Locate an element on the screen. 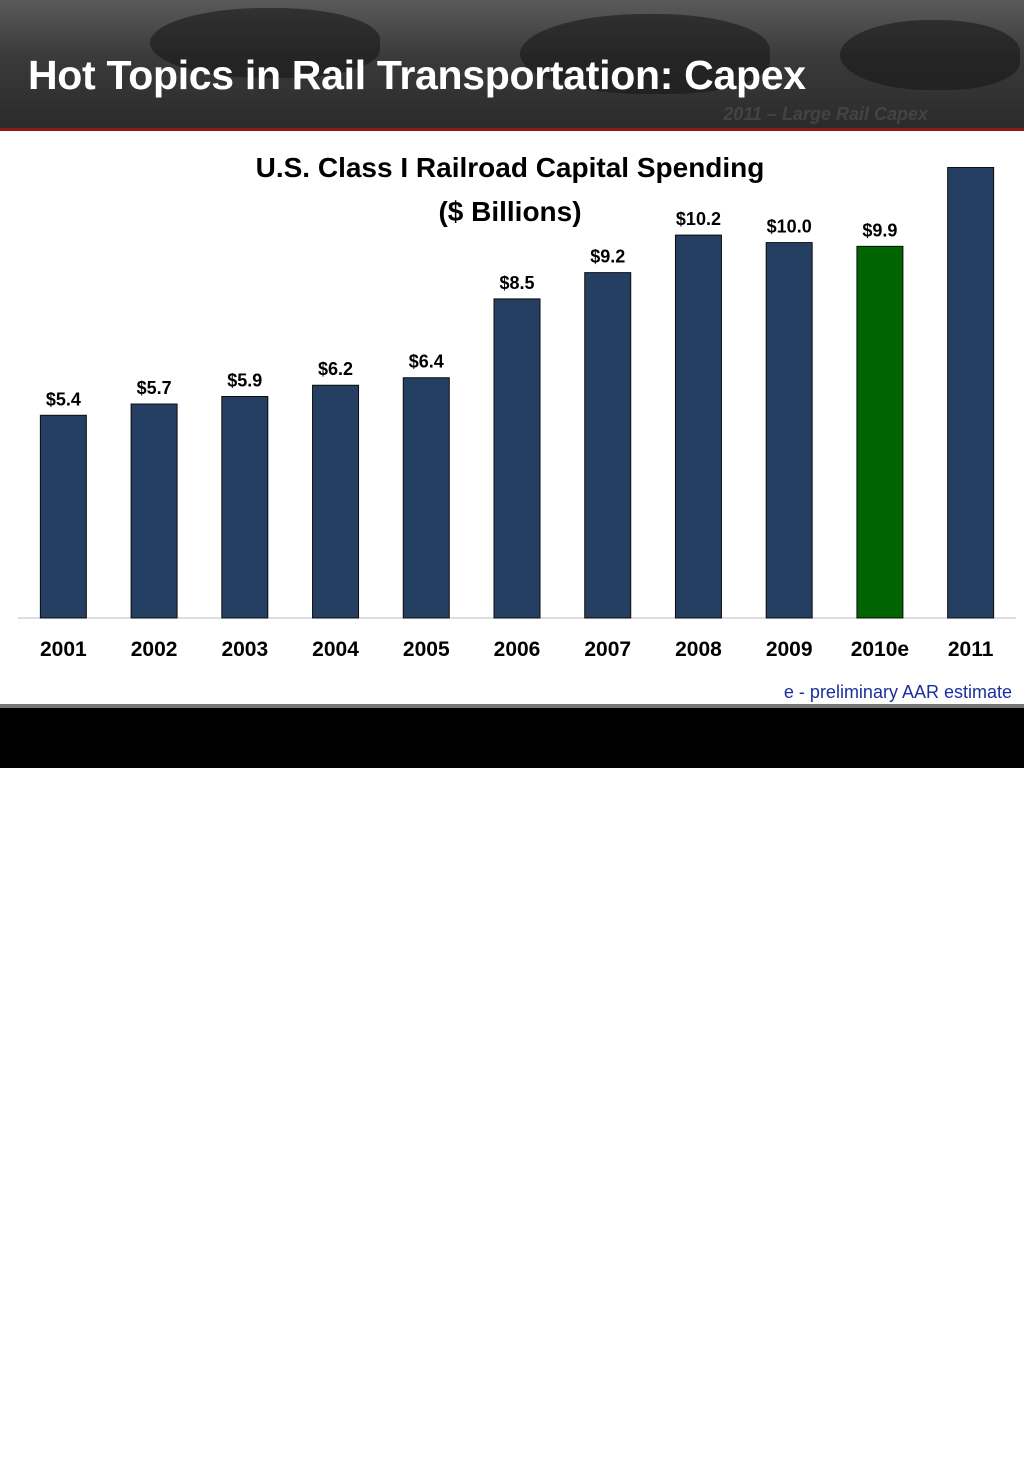  data-label-2009: $10.0 is located at coordinates (789, 227).